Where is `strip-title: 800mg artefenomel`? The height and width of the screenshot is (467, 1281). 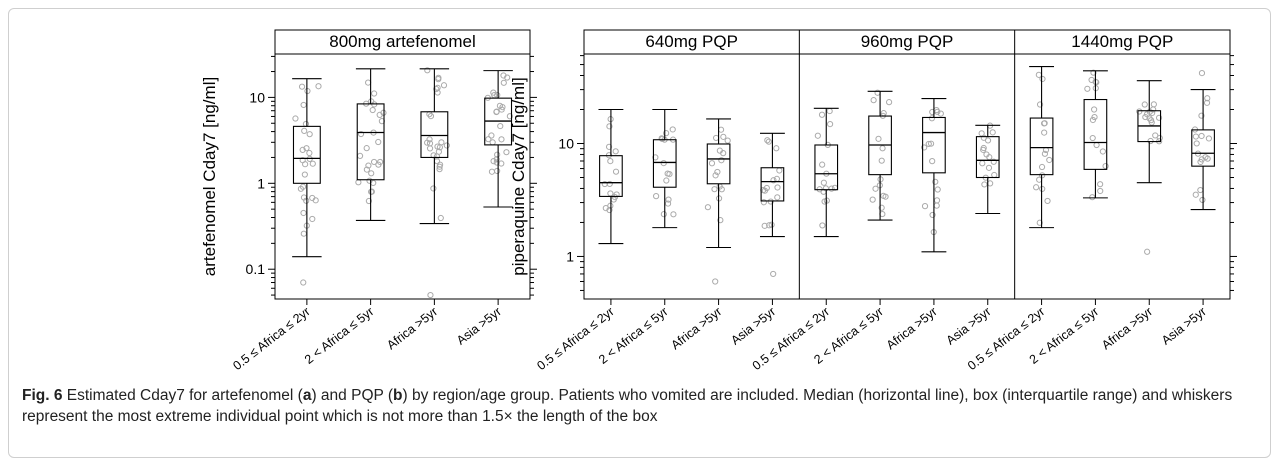 strip-title: 800mg artefenomel is located at coordinates (402, 41).